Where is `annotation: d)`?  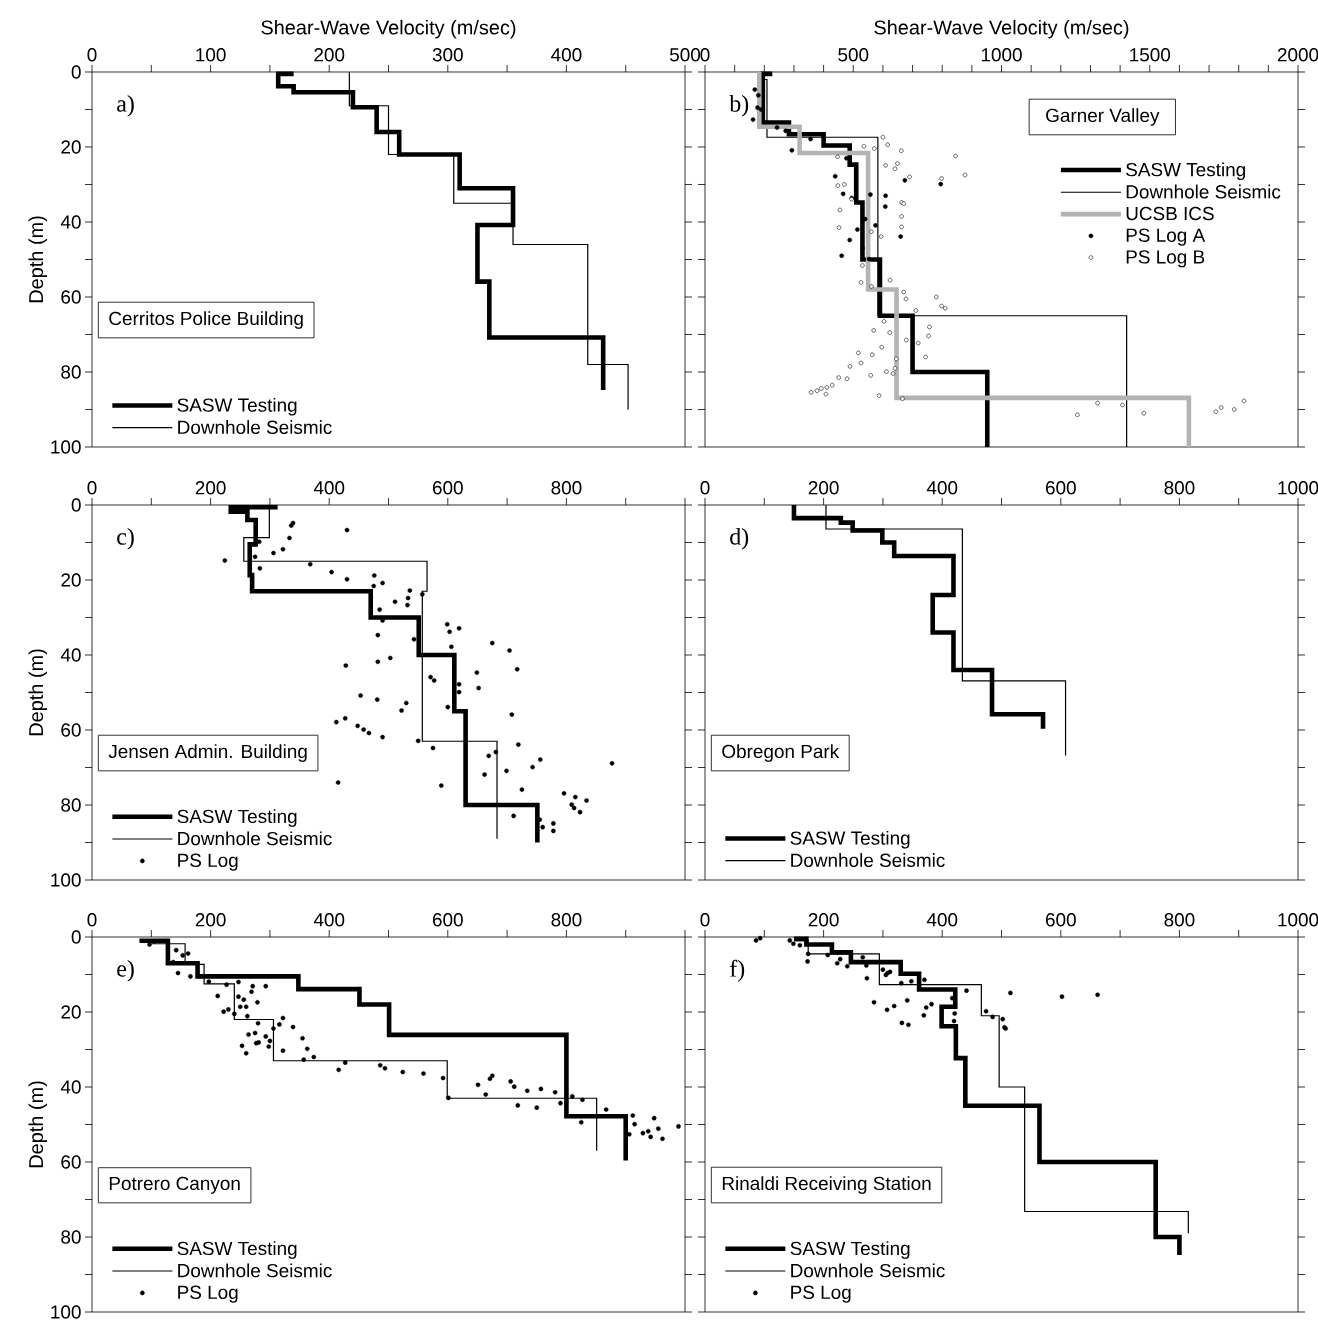
annotation: d) is located at coordinates (739, 538).